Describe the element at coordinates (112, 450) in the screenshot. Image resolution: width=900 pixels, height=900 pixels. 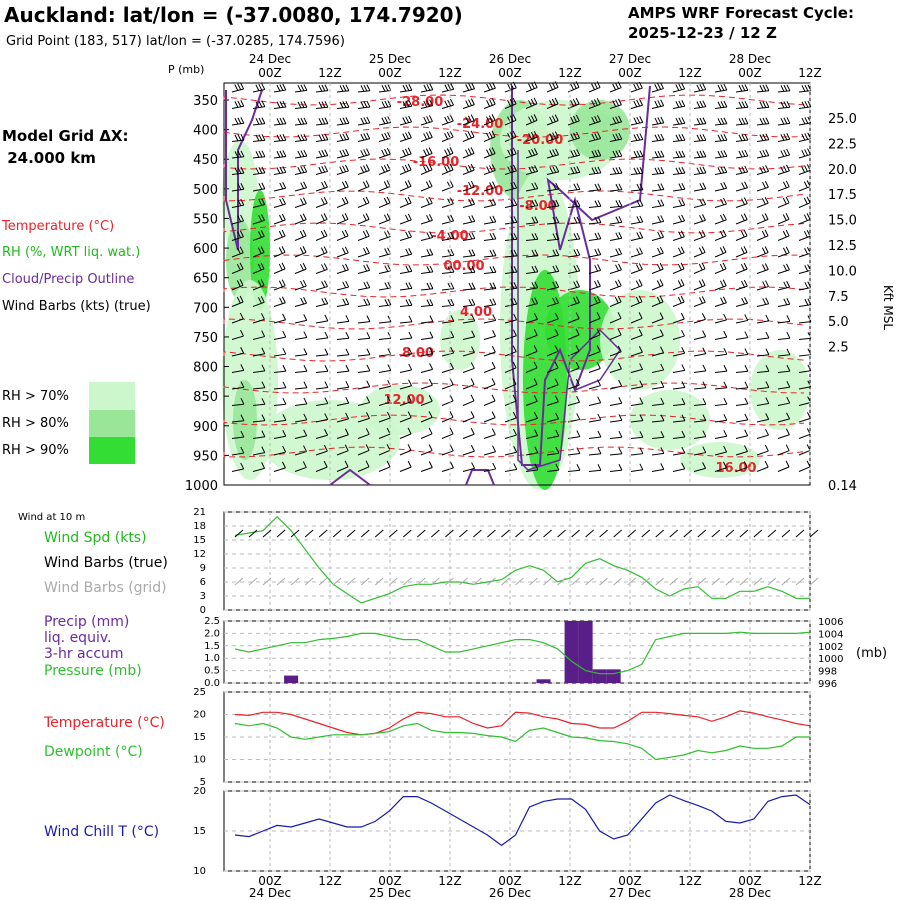
I see `legend-rh90-swatch` at that location.